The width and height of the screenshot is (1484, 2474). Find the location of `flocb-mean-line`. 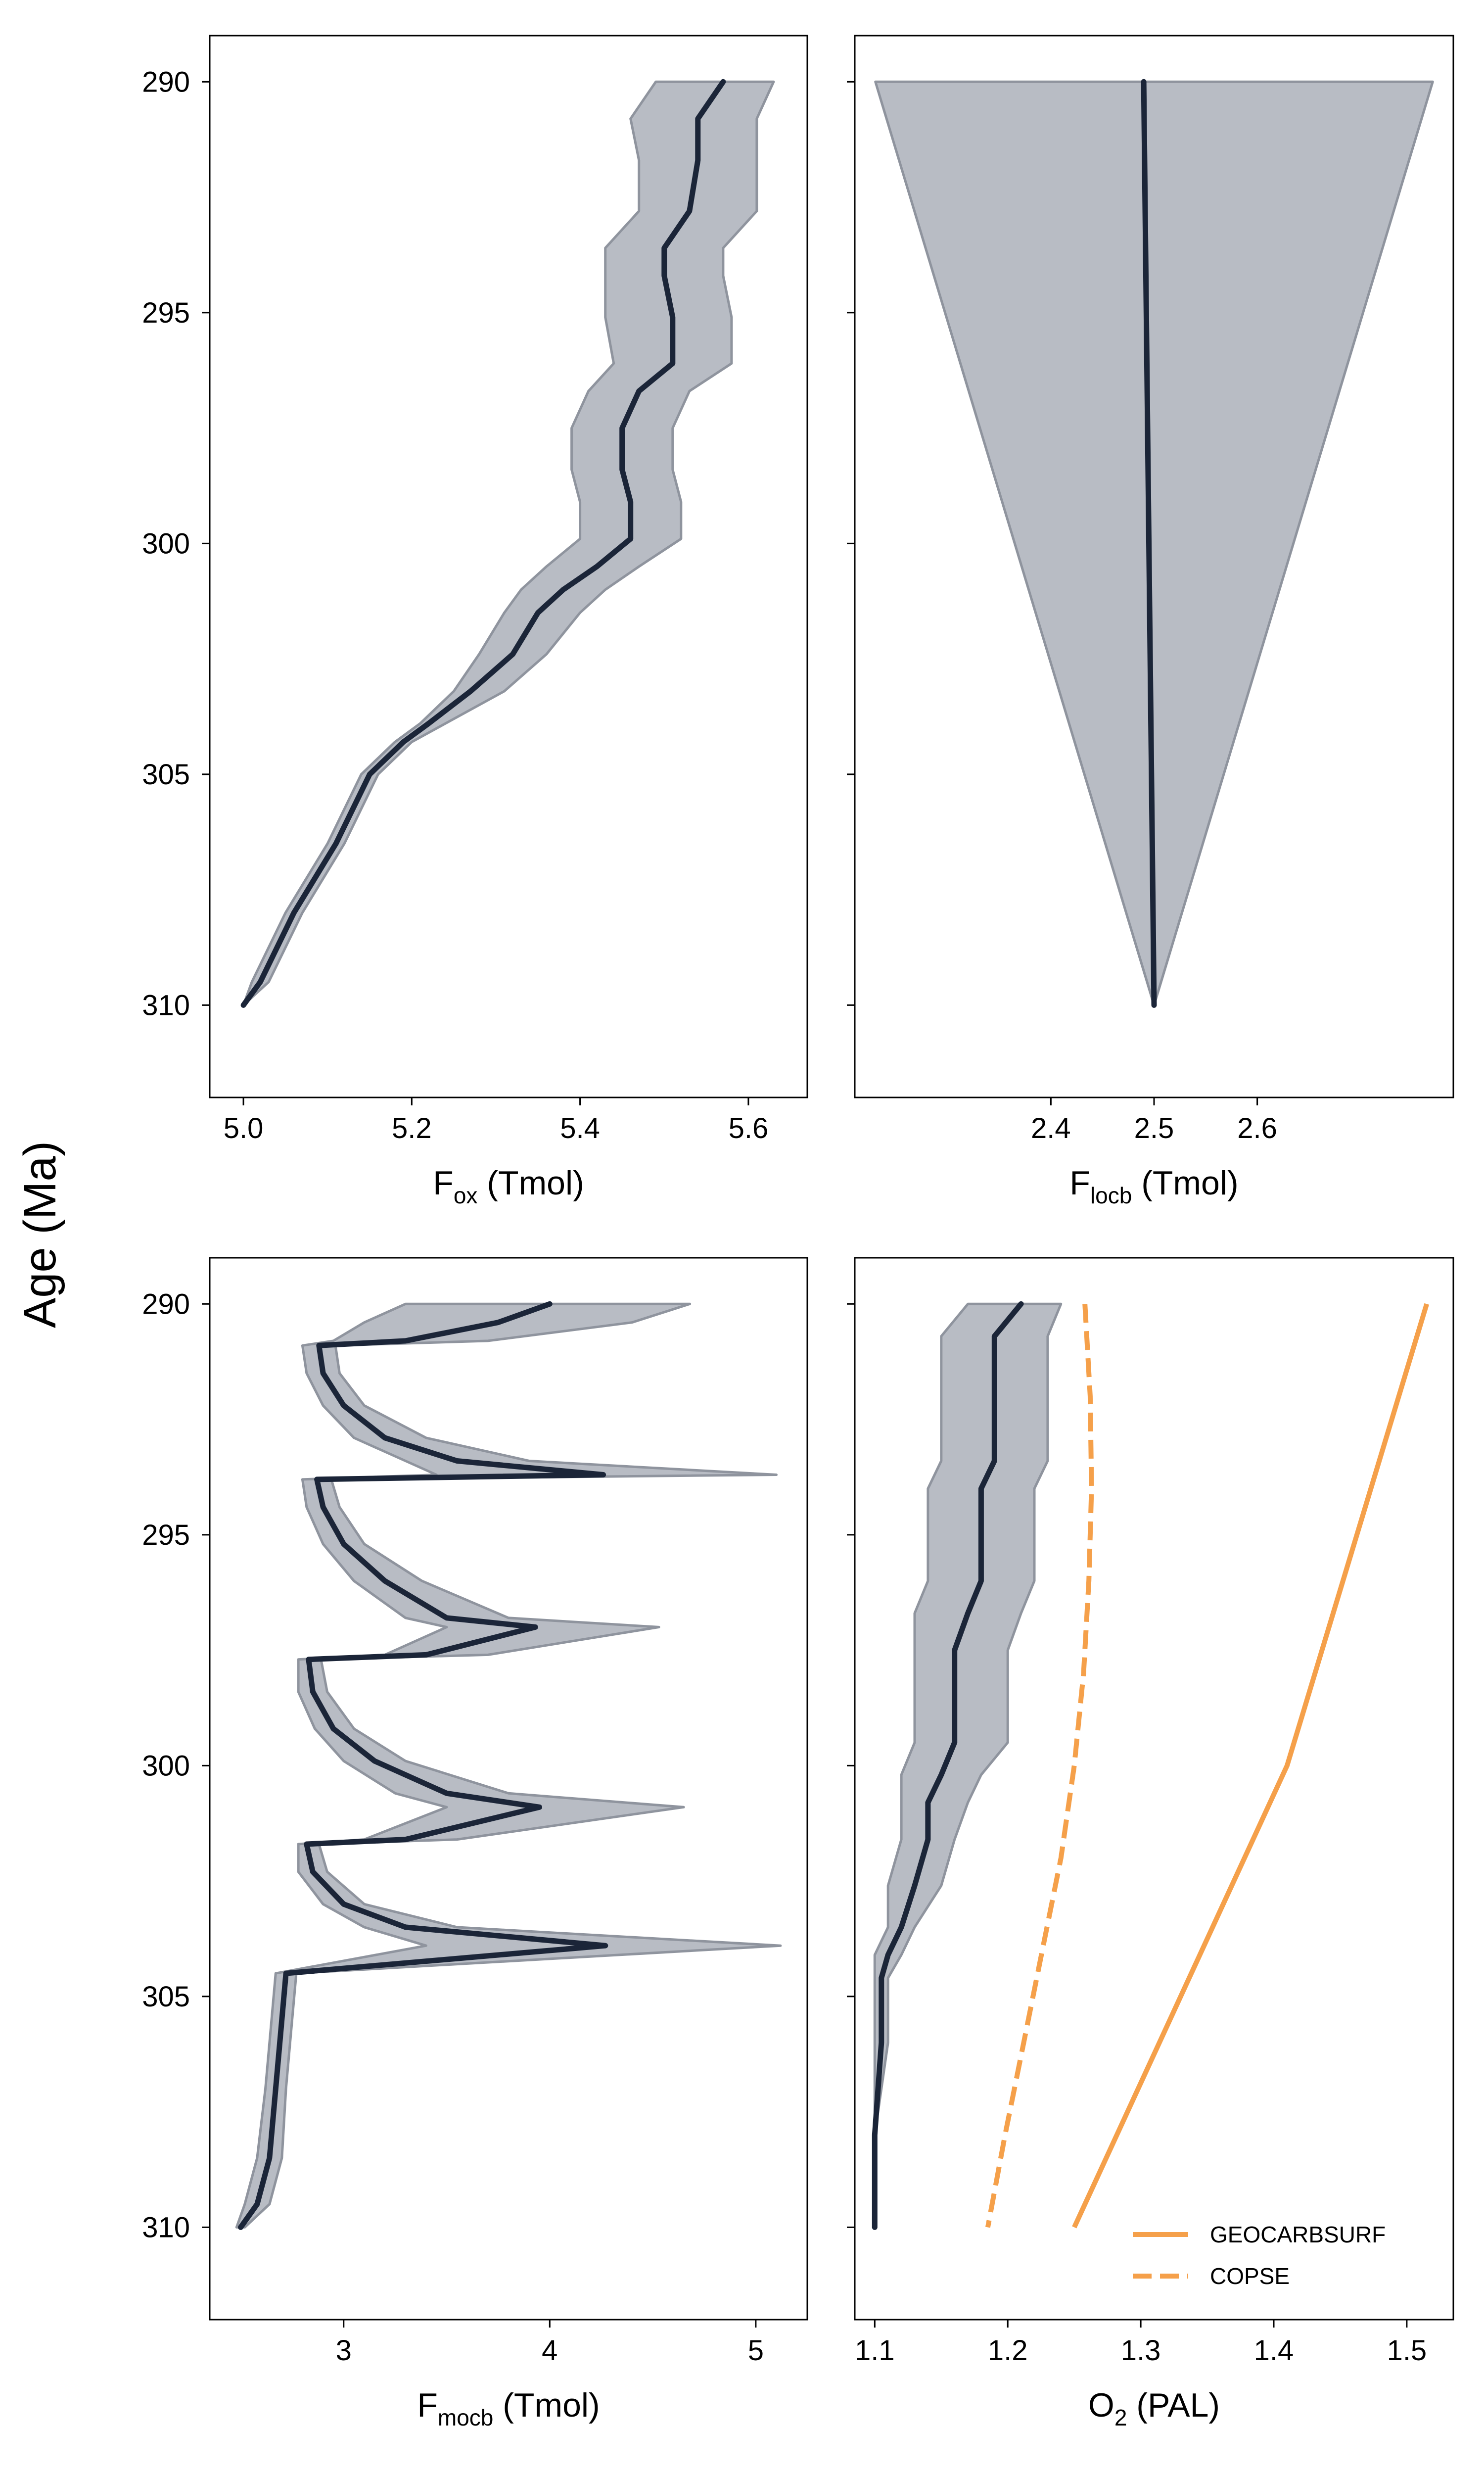

flocb-mean-line is located at coordinates (1149, 544).